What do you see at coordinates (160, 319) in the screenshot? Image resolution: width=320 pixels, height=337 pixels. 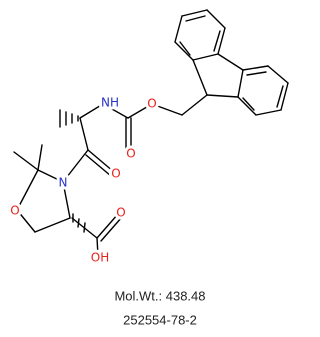 I see `cas-number: 252554-78-2` at bounding box center [160, 319].